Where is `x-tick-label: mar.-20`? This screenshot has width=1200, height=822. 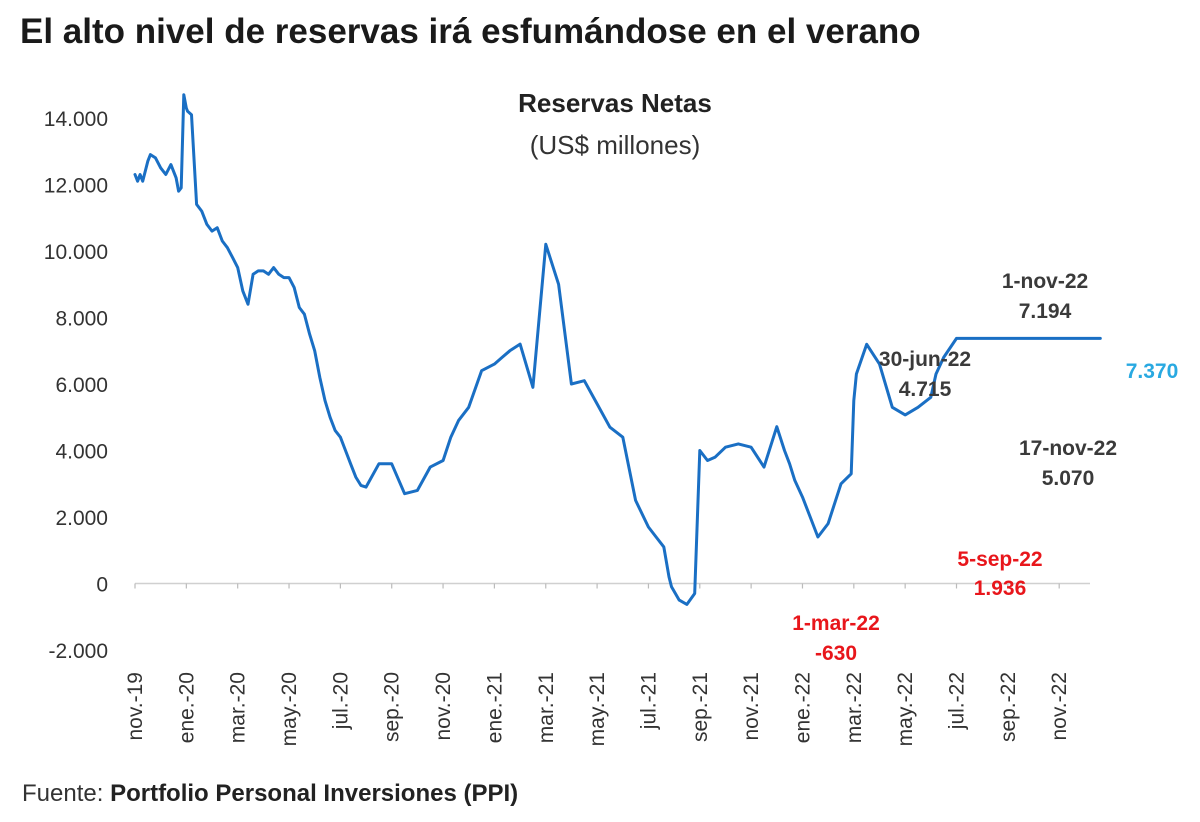
x-tick-label: mar.-20 is located at coordinates (238, 707).